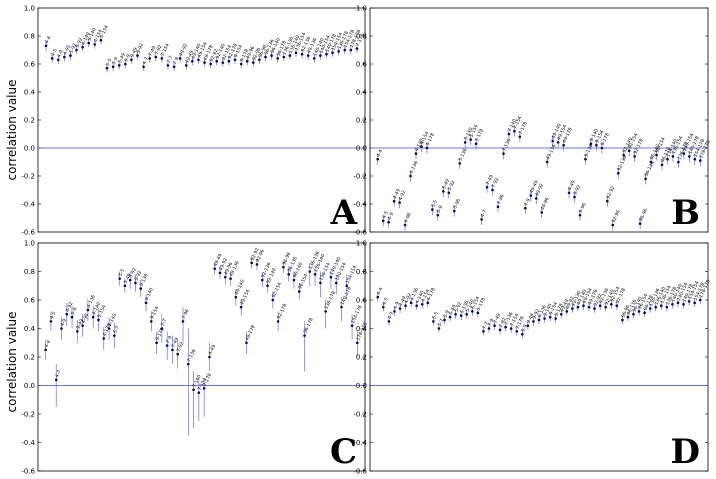 This screenshot has height=479, width=716. I want to click on y-tick-label: -0.6, so click(360, 233).